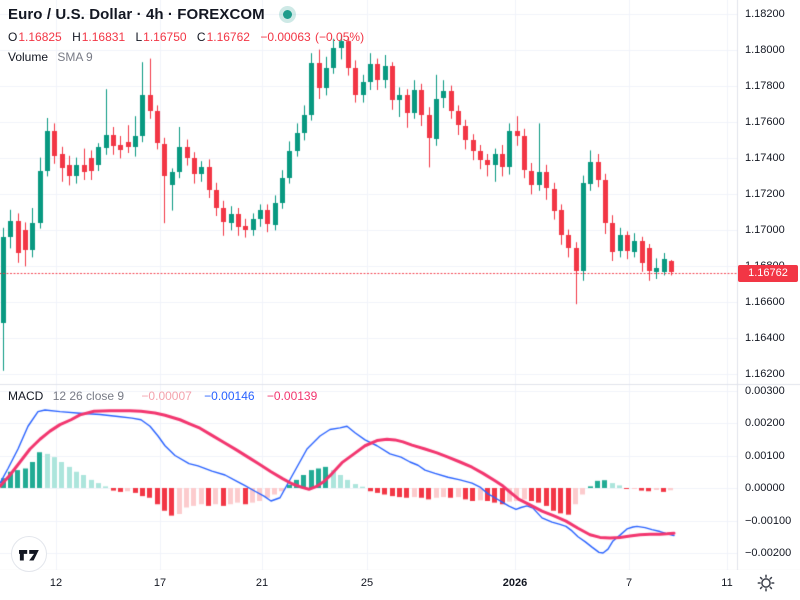 This screenshot has height=600, width=800. Describe the element at coordinates (400, 585) in the screenshot. I see `time-axis: 12 17 21 25 2026 7 11` at that location.